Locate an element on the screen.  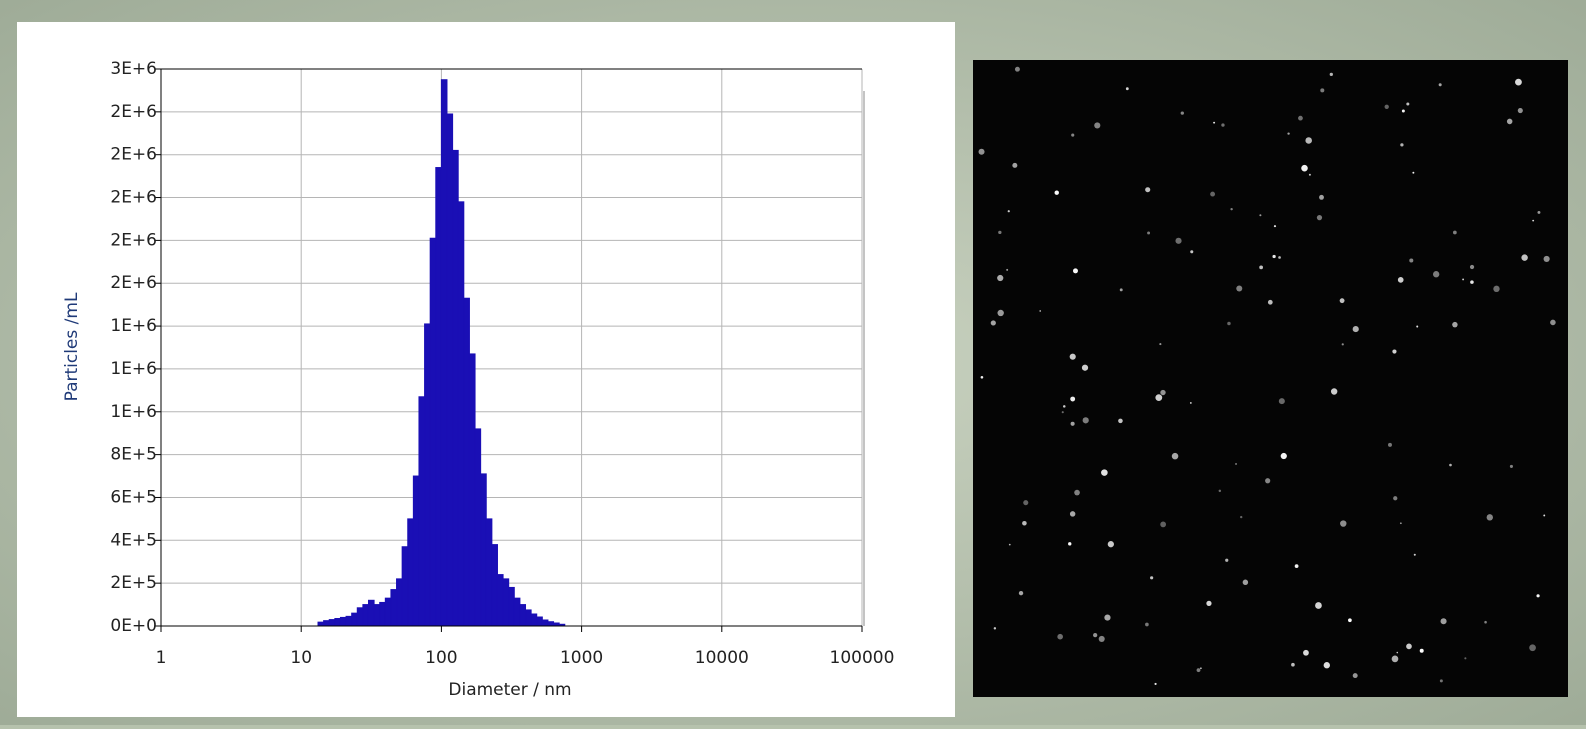
y-tick-label: 2E+6 is located at coordinates (133, 240).